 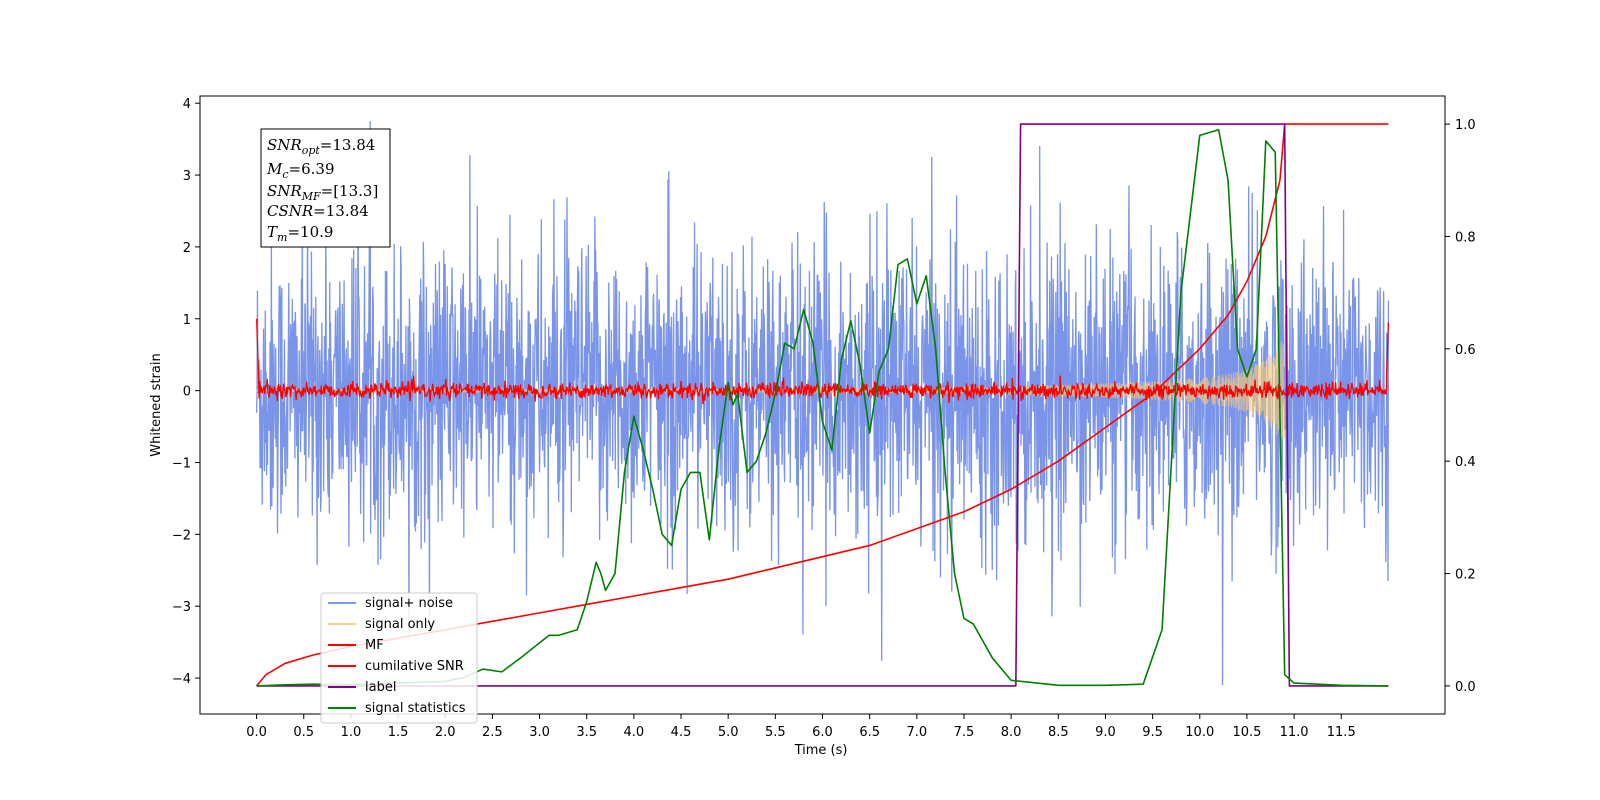 What do you see at coordinates (300, 233) in the screenshot?
I see `annotation-tm: Tm=10.9` at bounding box center [300, 233].